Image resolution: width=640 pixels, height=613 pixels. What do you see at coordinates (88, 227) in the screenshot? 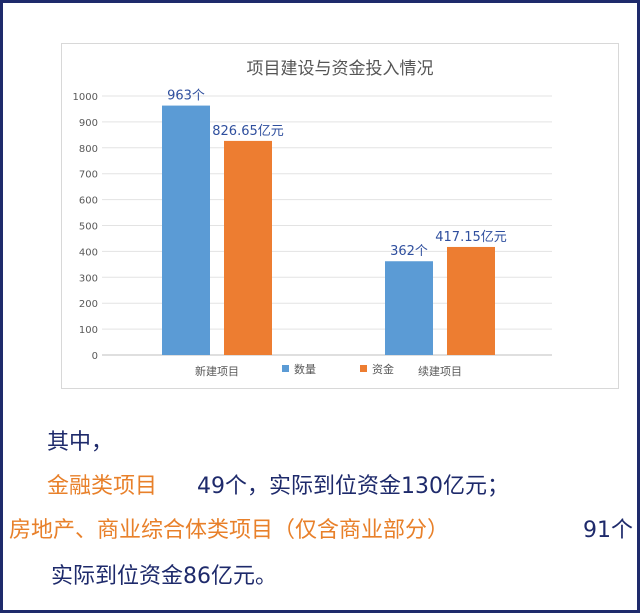
I see `y-tick-label: 500` at bounding box center [88, 227].